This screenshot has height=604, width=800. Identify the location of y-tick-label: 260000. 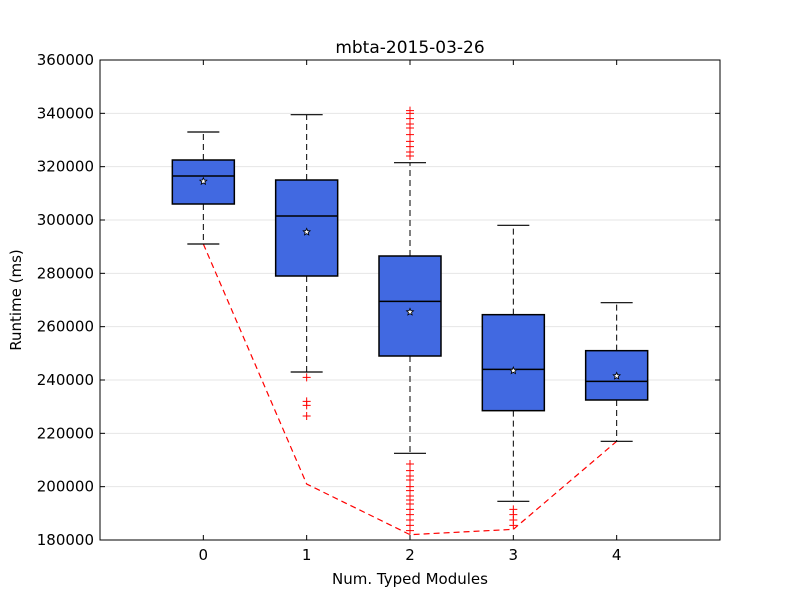
(65, 327).